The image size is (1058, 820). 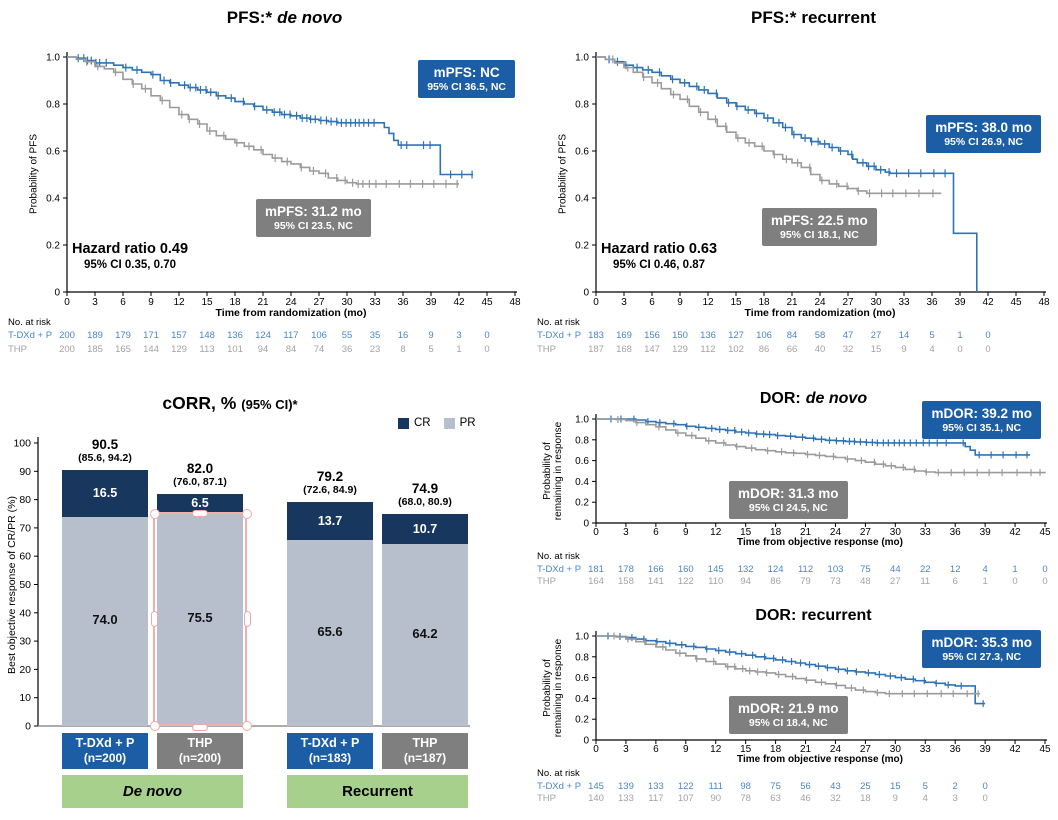 What do you see at coordinates (582, 503) in the screenshot?
I see `y-tick-label: 0.2` at bounding box center [582, 503].